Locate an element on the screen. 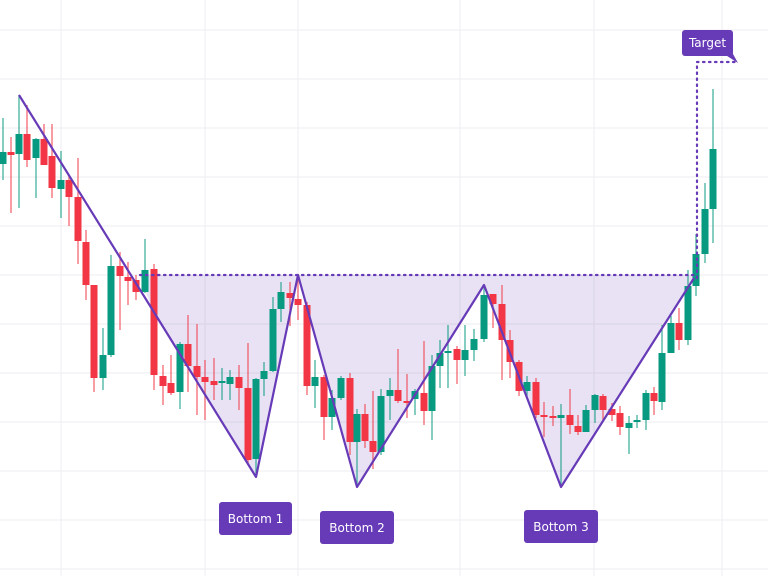 The image size is (768, 576). bottom-1-label: Bottom 1 is located at coordinates (255, 518).